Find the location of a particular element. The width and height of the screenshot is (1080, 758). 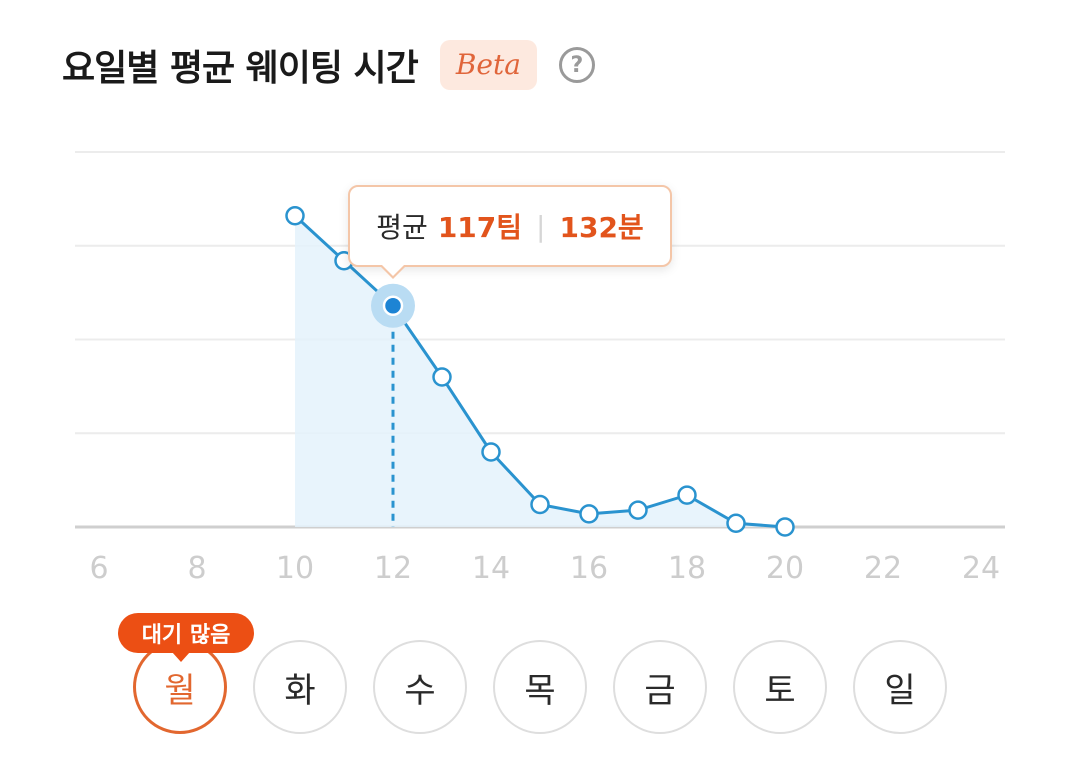

tooltip-label: 평균 is located at coordinates (402, 227).